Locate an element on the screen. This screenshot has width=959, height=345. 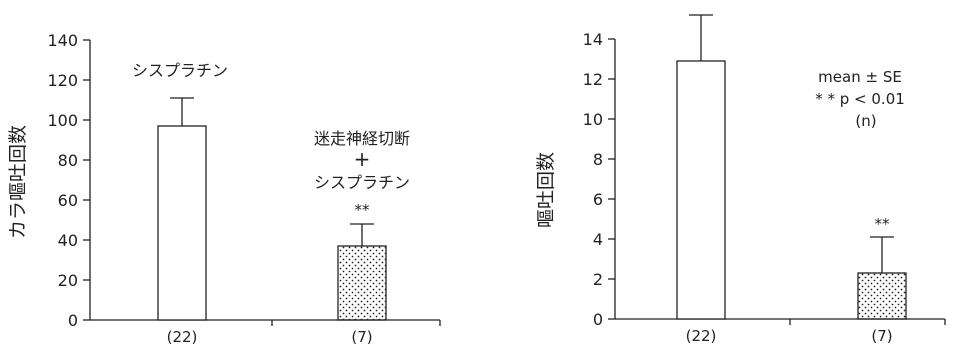
left-y-axis-label: カラ嘔吐回数 is located at coordinates (18, 182).